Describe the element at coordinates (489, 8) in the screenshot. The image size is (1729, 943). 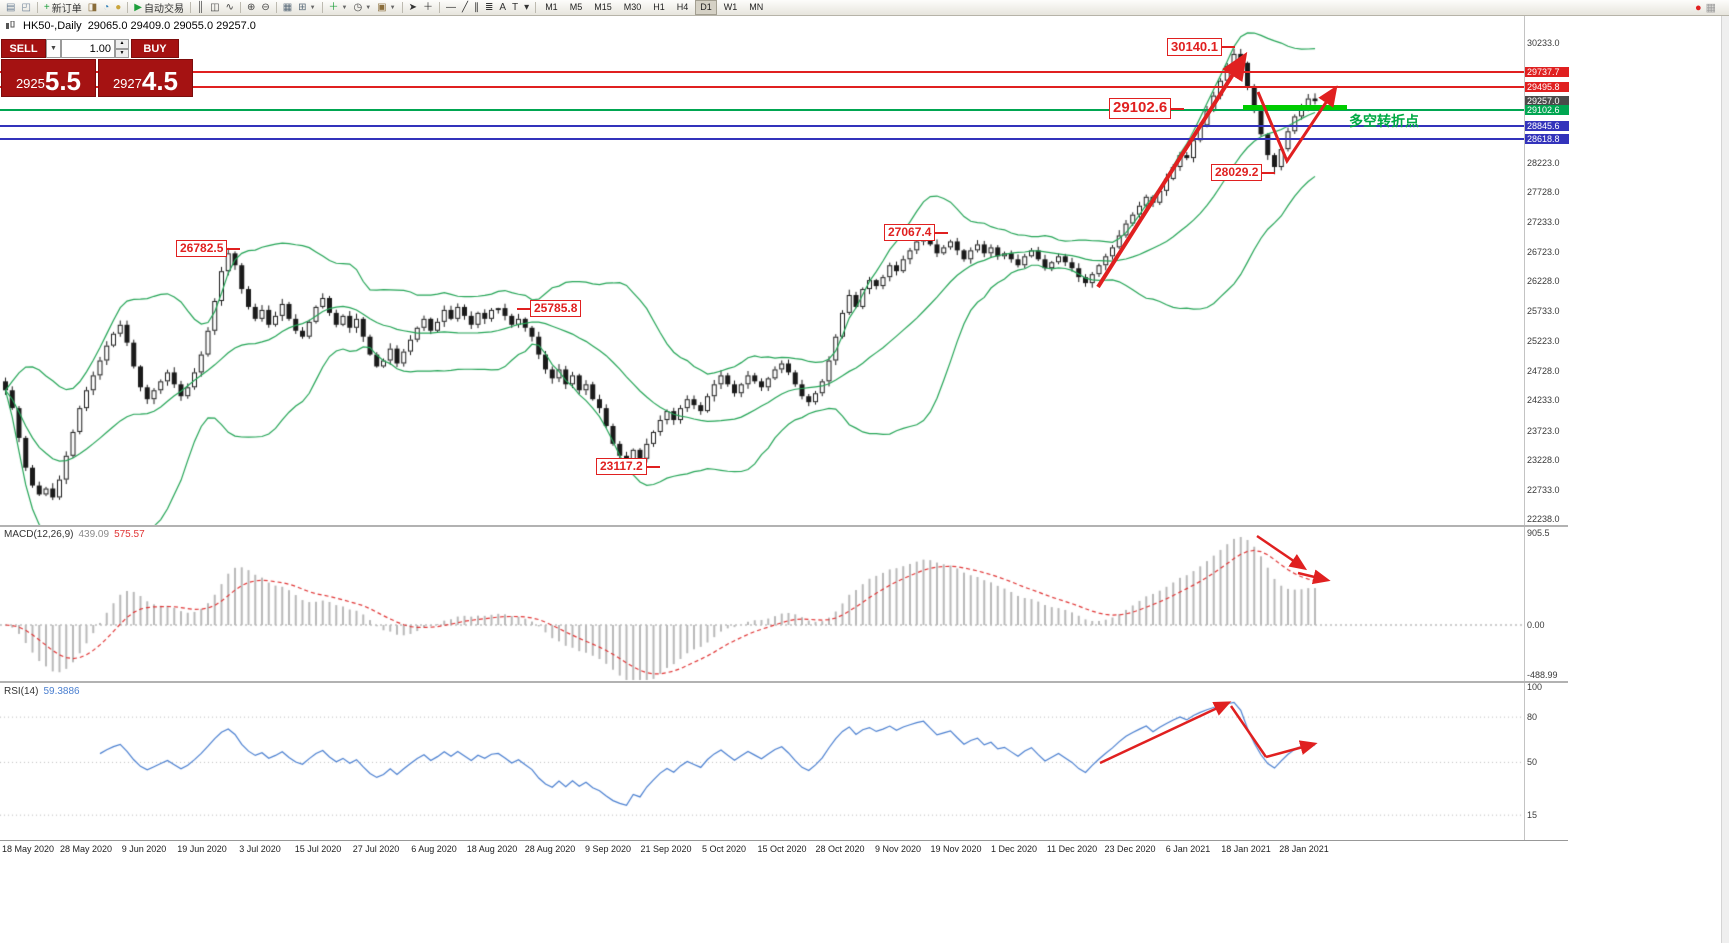
I see `fibonacci-icon: ≣` at that location.